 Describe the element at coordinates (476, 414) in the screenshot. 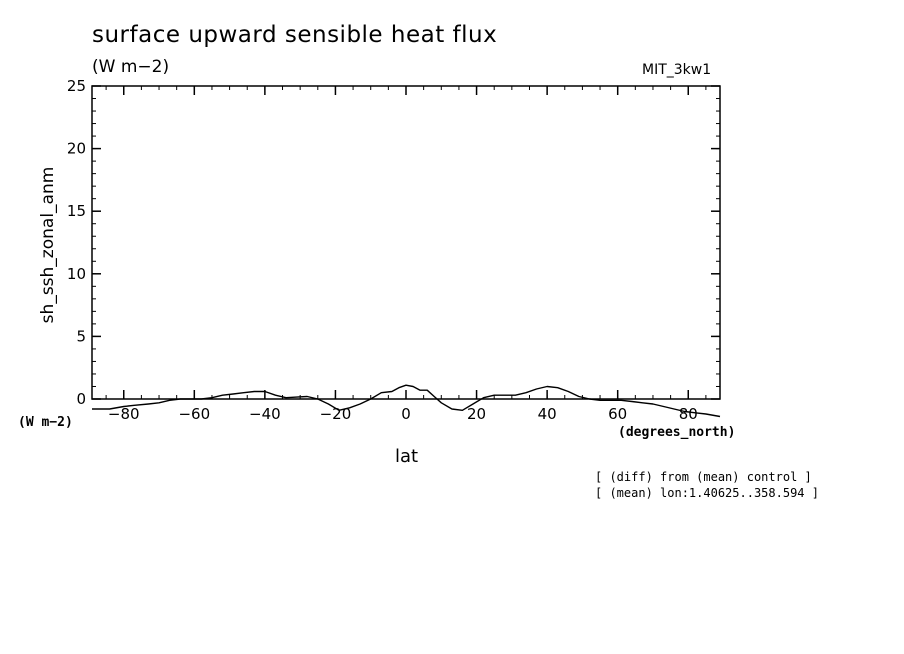

I see `x-tick-label: 20` at that location.